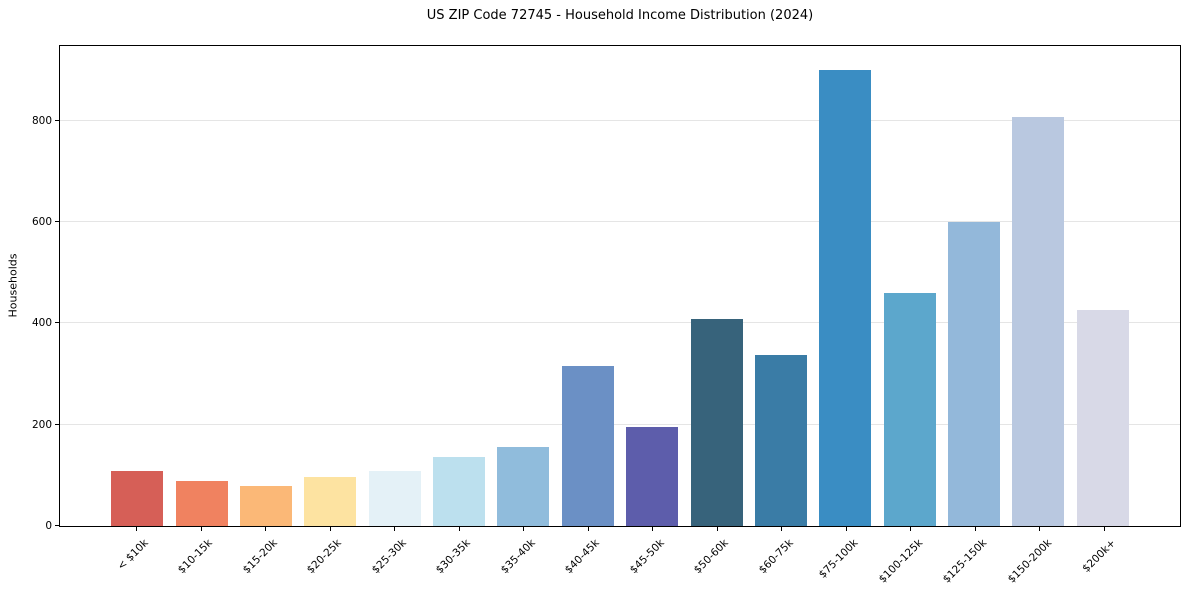  What do you see at coordinates (776, 557) in the screenshot?
I see `x-tick-label: $60-75k` at bounding box center [776, 557].